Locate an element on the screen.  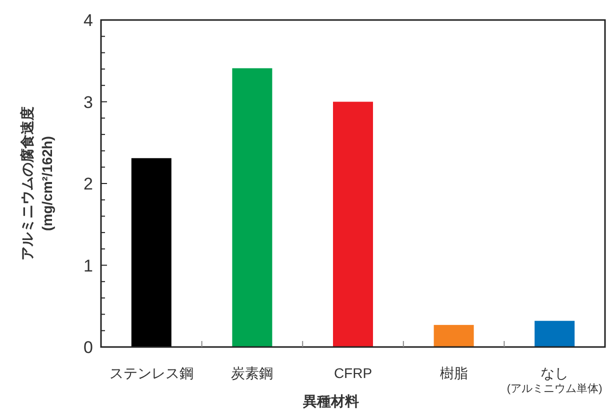
y-tick-label: 1 is located at coordinates (88, 266).